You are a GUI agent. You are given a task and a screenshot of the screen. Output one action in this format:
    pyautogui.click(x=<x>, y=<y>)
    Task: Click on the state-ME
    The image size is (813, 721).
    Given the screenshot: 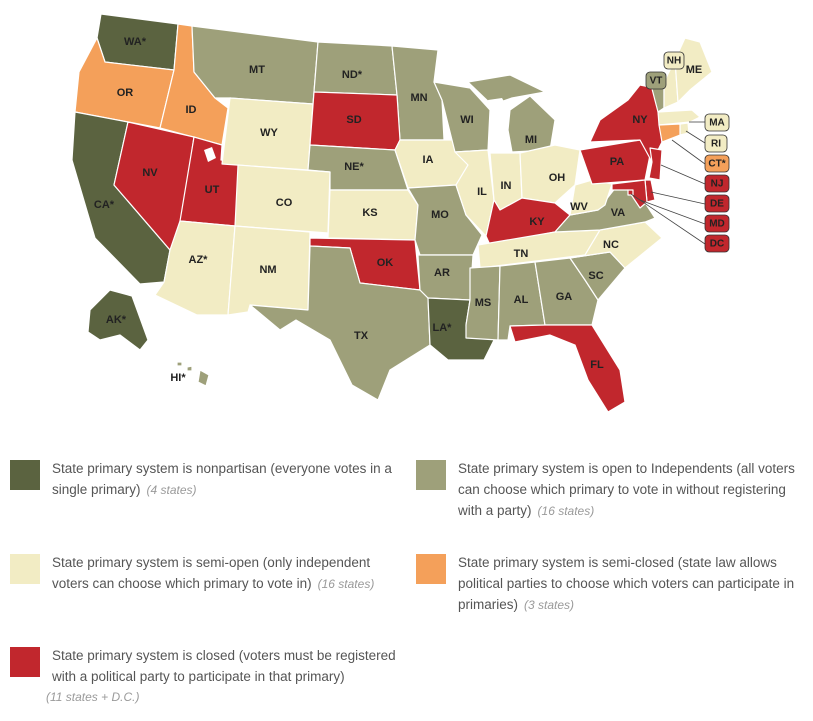 What is the action you would take?
    pyautogui.click(x=693, y=70)
    